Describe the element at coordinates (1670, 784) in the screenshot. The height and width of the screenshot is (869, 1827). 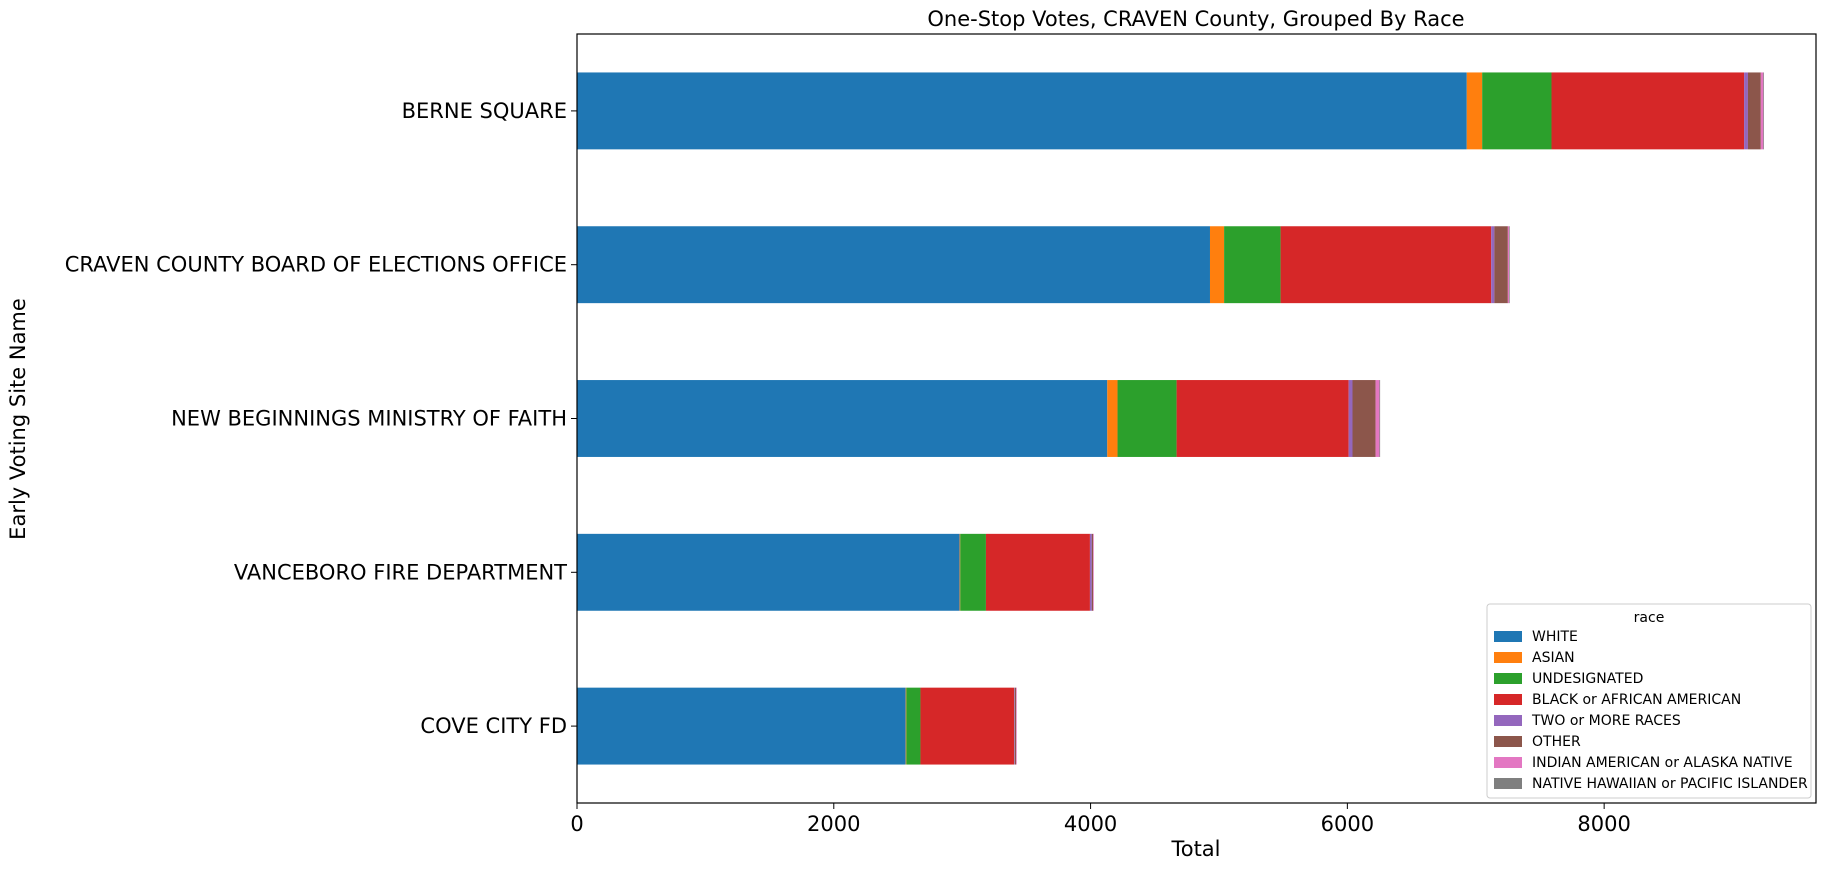
I see `legend-label: NATIVE HAWAIIAN or PACIFIC ISLANDER` at that location.